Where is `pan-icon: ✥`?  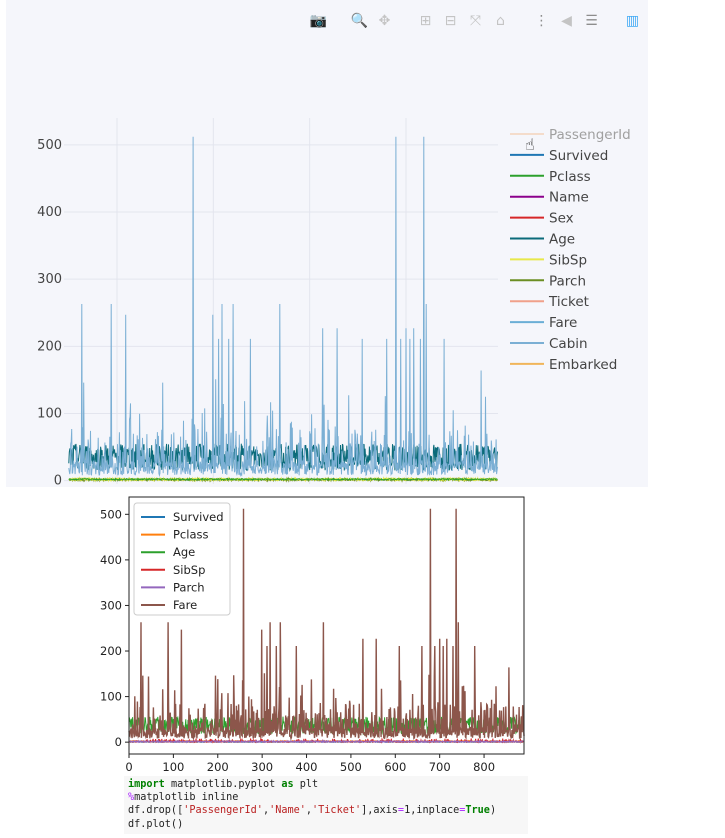 pan-icon: ✥ is located at coordinates (384, 21).